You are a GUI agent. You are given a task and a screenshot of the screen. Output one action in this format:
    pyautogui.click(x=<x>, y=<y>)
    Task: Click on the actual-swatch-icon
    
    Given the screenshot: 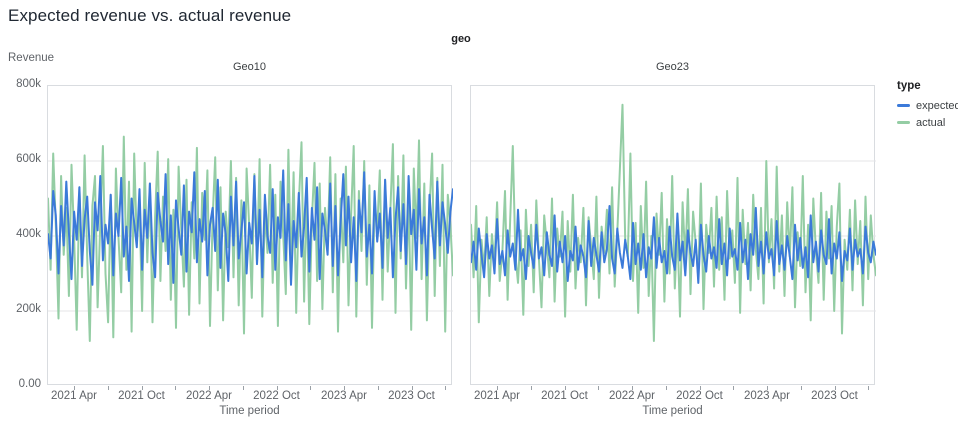 What is the action you would take?
    pyautogui.click(x=903, y=122)
    